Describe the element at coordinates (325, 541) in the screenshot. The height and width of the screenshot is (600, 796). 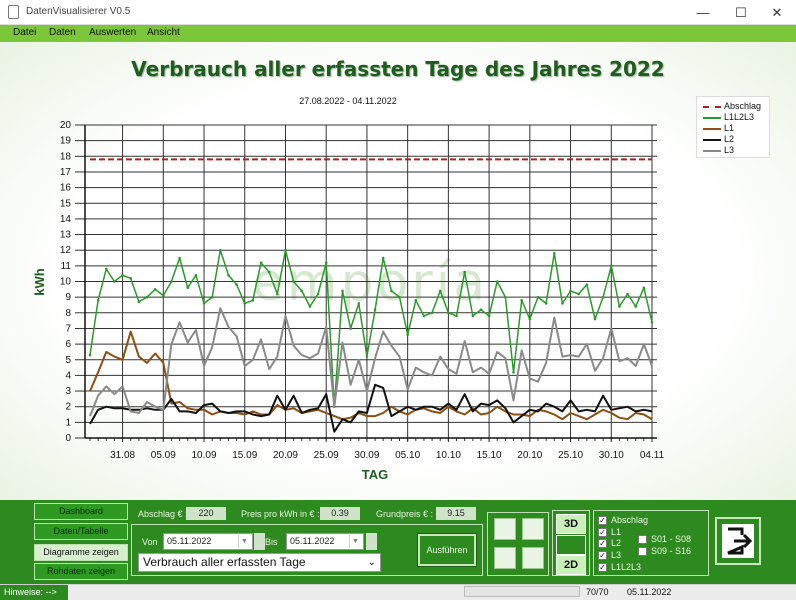
I see `to-date-picker: 05.11.2022 ▼` at that location.